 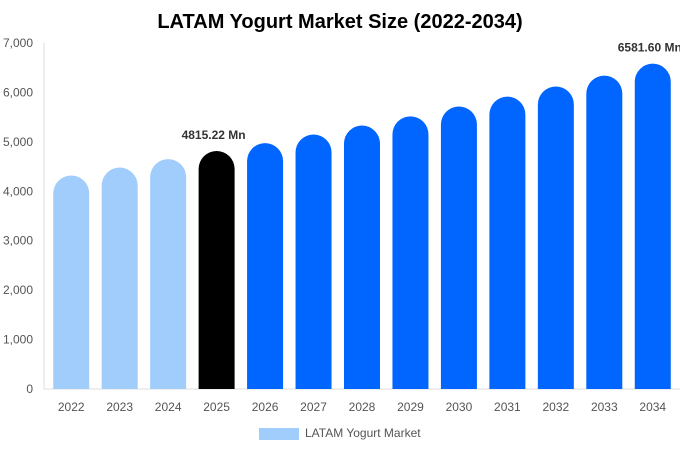 What do you see at coordinates (652, 226) in the screenshot?
I see `bar-2034` at bounding box center [652, 226].